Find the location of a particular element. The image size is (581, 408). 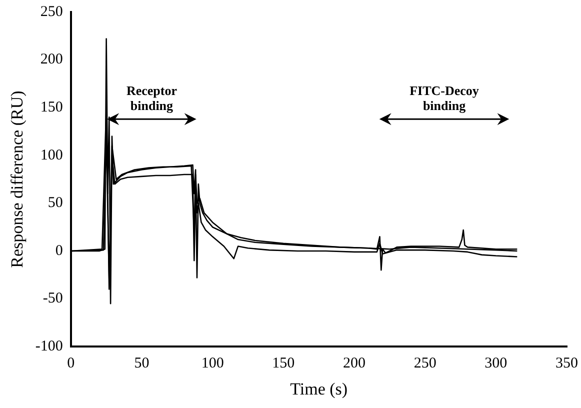

y-axis-title: Response difference (RU) is located at coordinates (17, 179).